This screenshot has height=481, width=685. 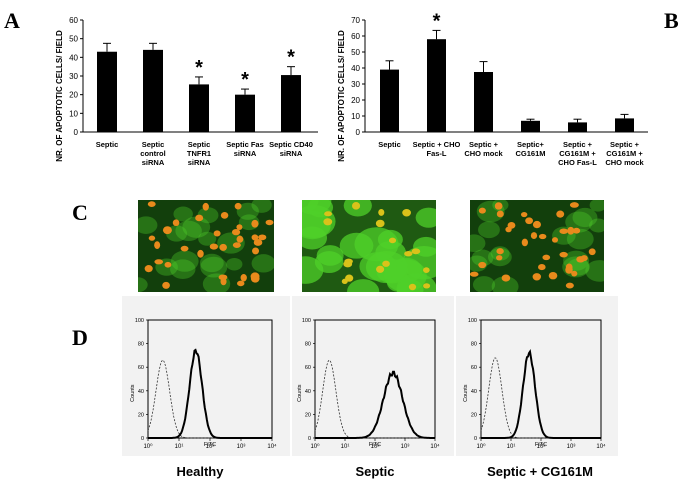 I want to click on flow-plot-2-control-curve, so click(x=540, y=398).